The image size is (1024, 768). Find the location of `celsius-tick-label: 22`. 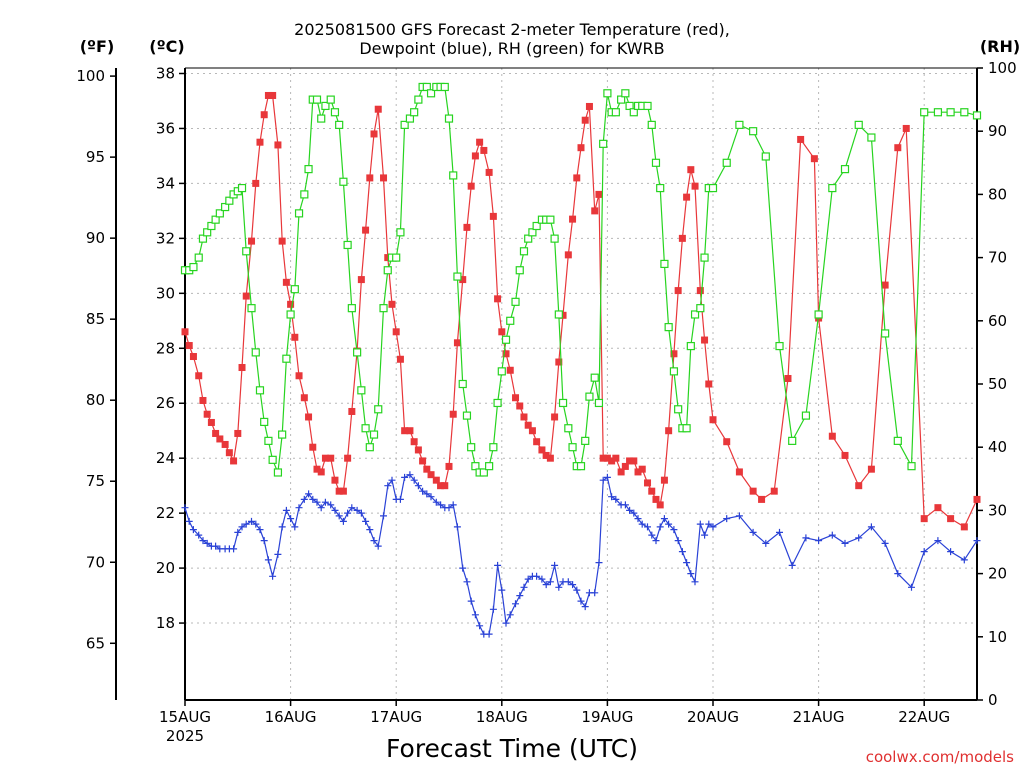

celsius-tick-label: 22 is located at coordinates (165, 513).